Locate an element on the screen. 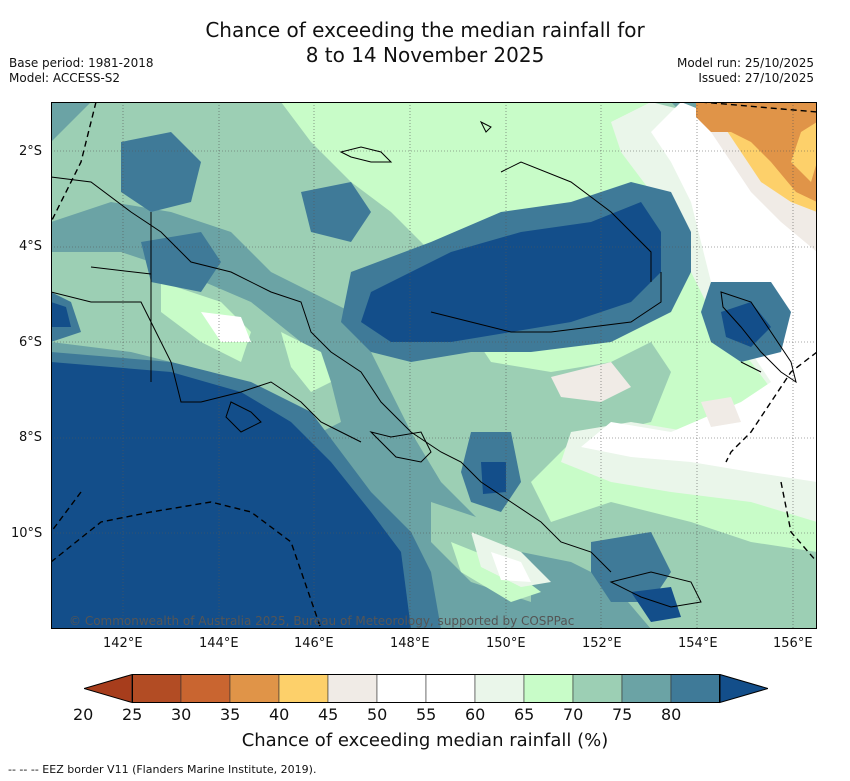 The image size is (850, 781). colorbar-tick-label: 40 is located at coordinates (279, 714).